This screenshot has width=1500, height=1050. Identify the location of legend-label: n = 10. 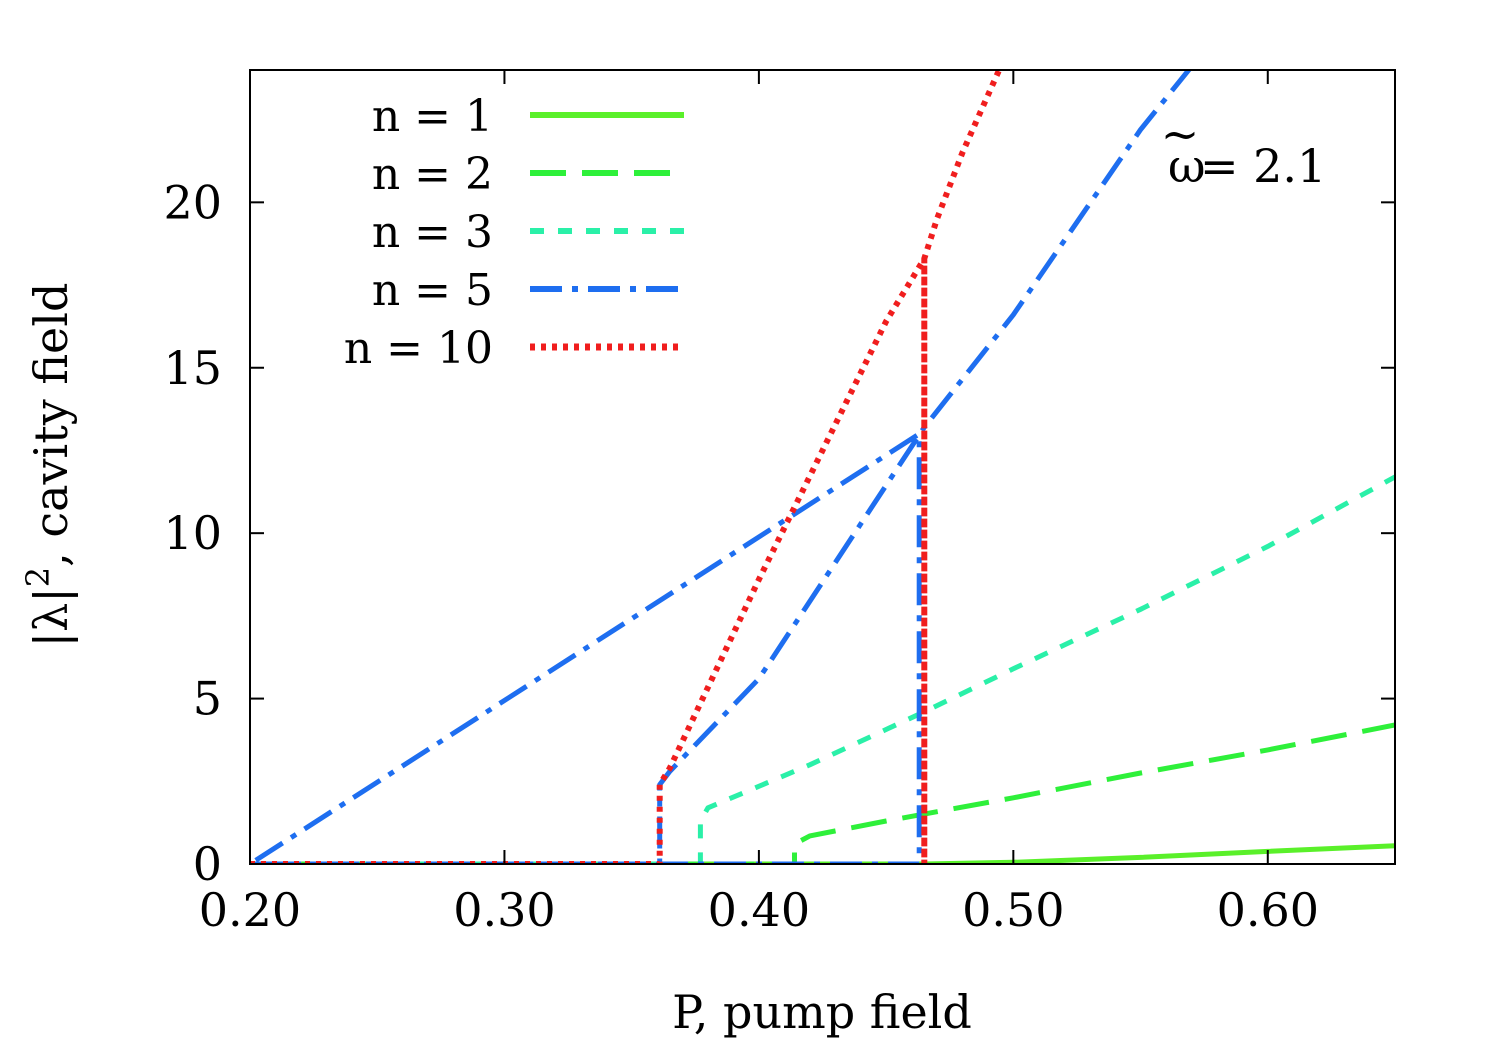
(418, 348).